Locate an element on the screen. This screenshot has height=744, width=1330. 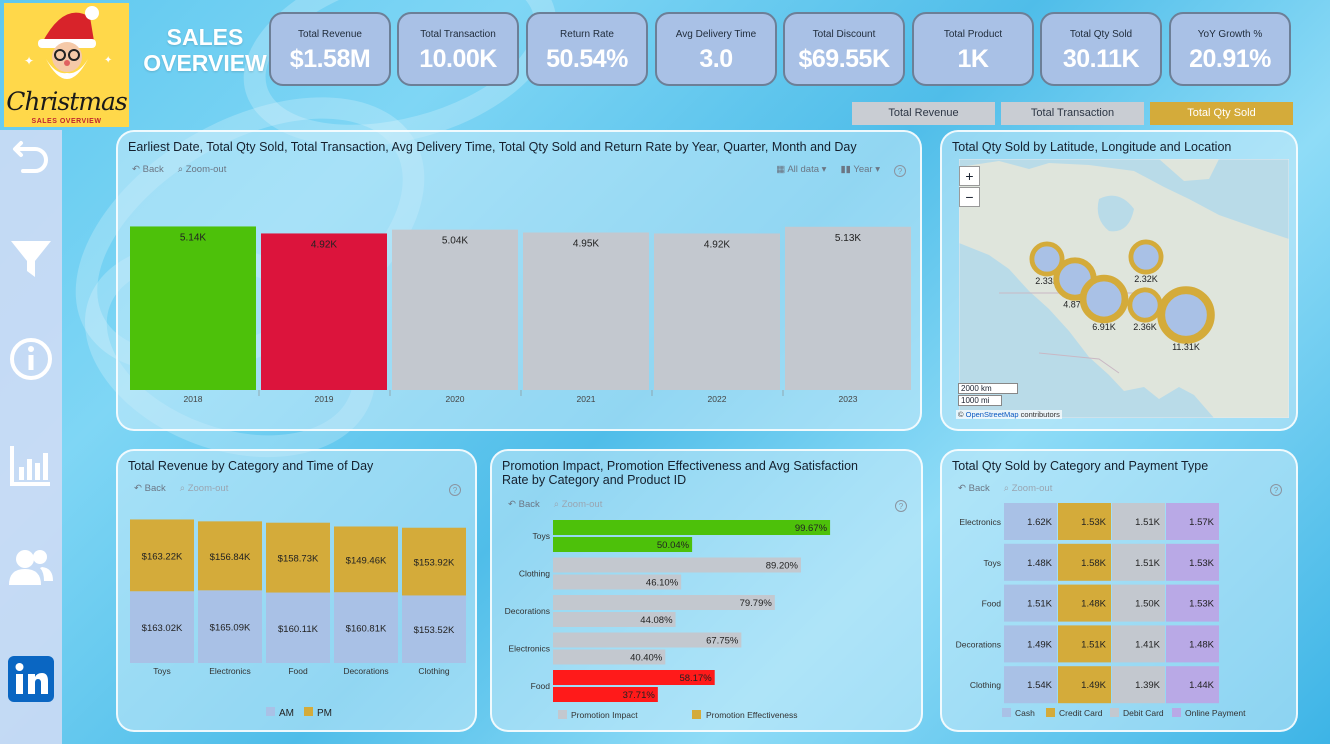
filter-icon is located at coordinates (31, 259).